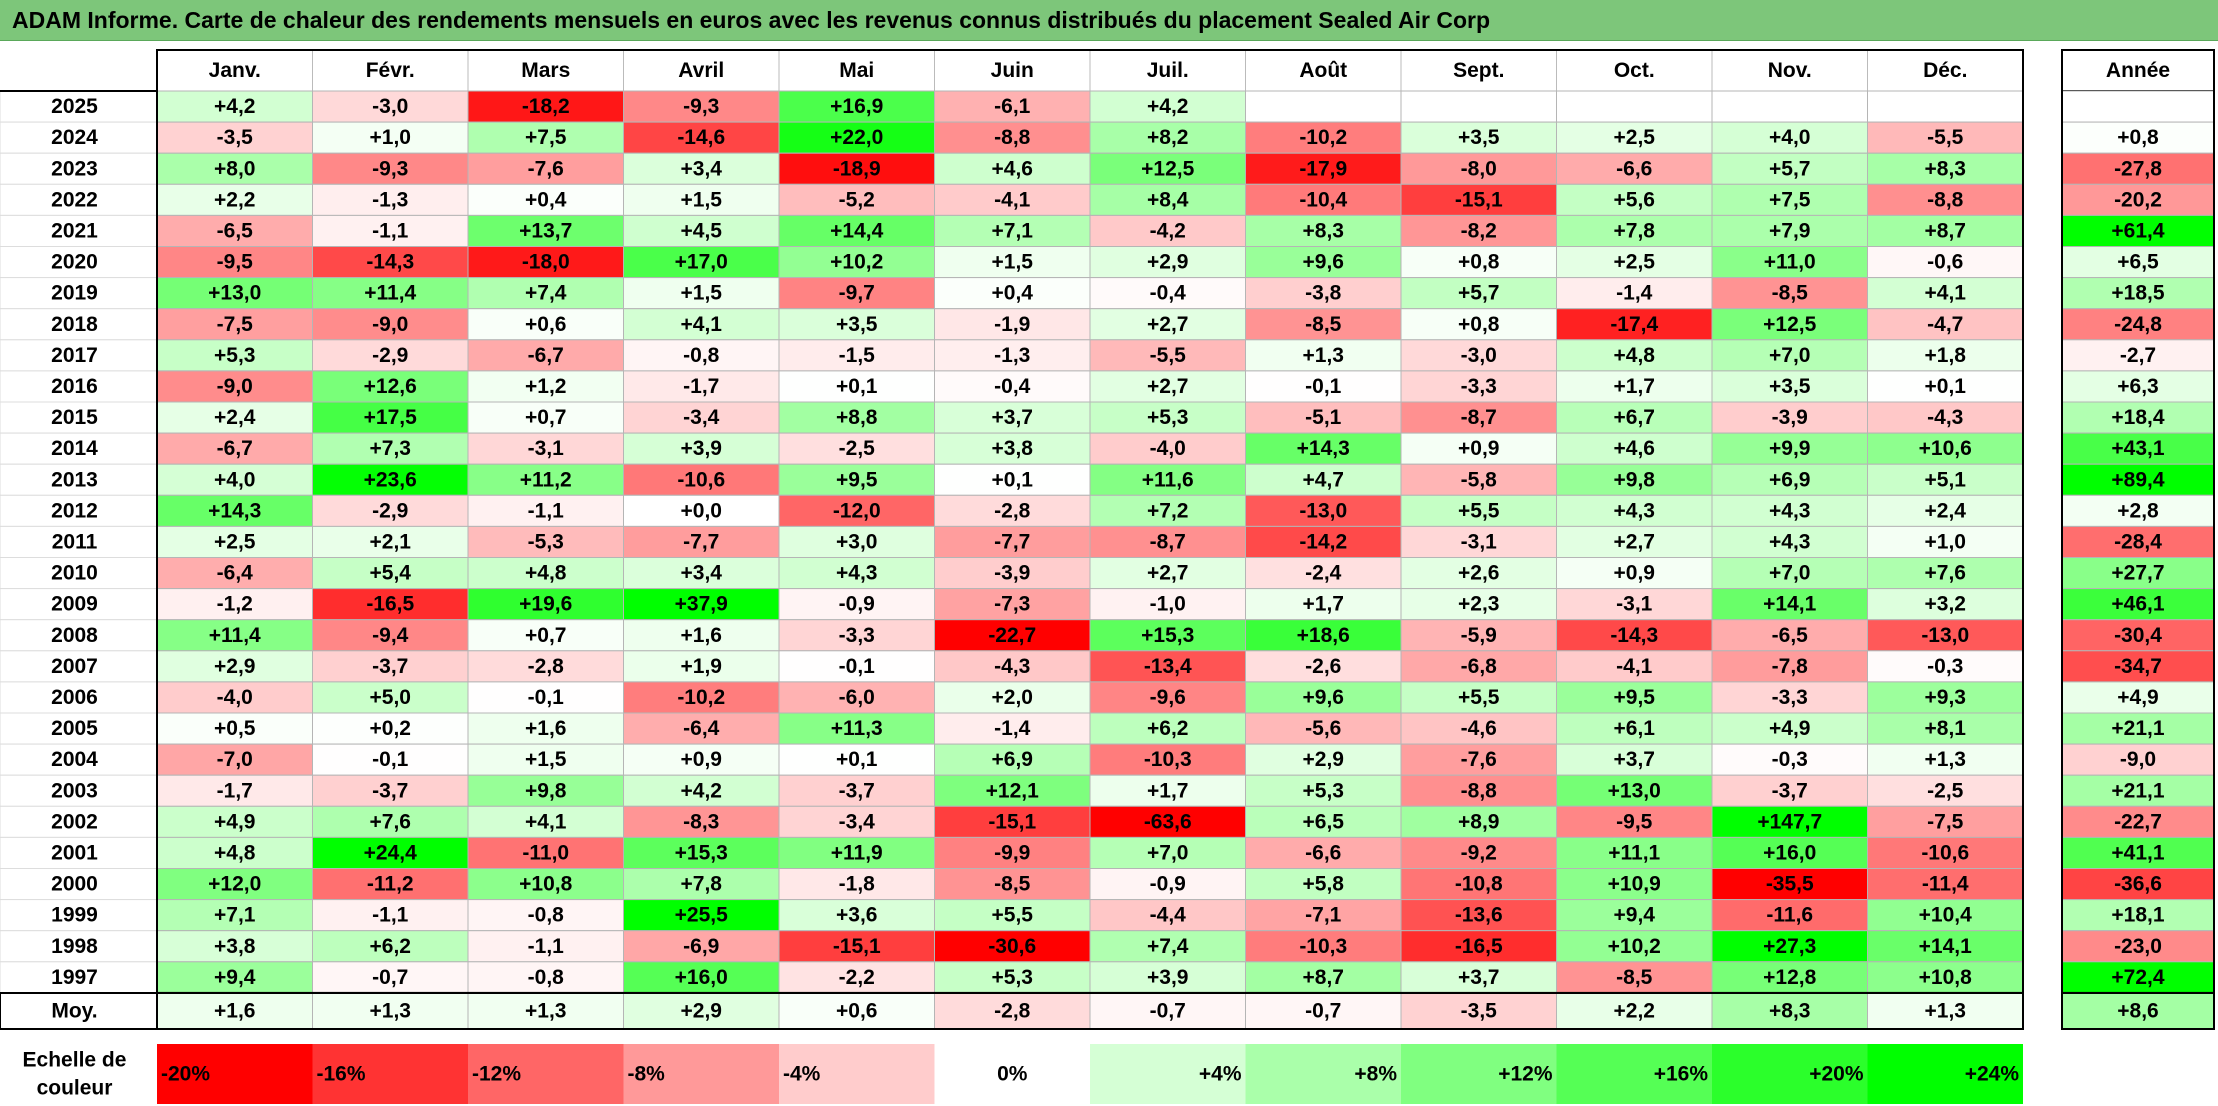 This screenshot has height=1106, width=2218. I want to click on heatmap-cell-value: -0,8, so click(546, 915).